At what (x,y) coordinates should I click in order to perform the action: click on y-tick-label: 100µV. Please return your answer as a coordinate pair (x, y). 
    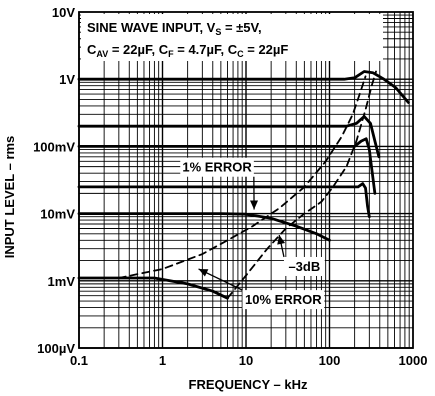
    Looking at the image, I should click on (56, 348).